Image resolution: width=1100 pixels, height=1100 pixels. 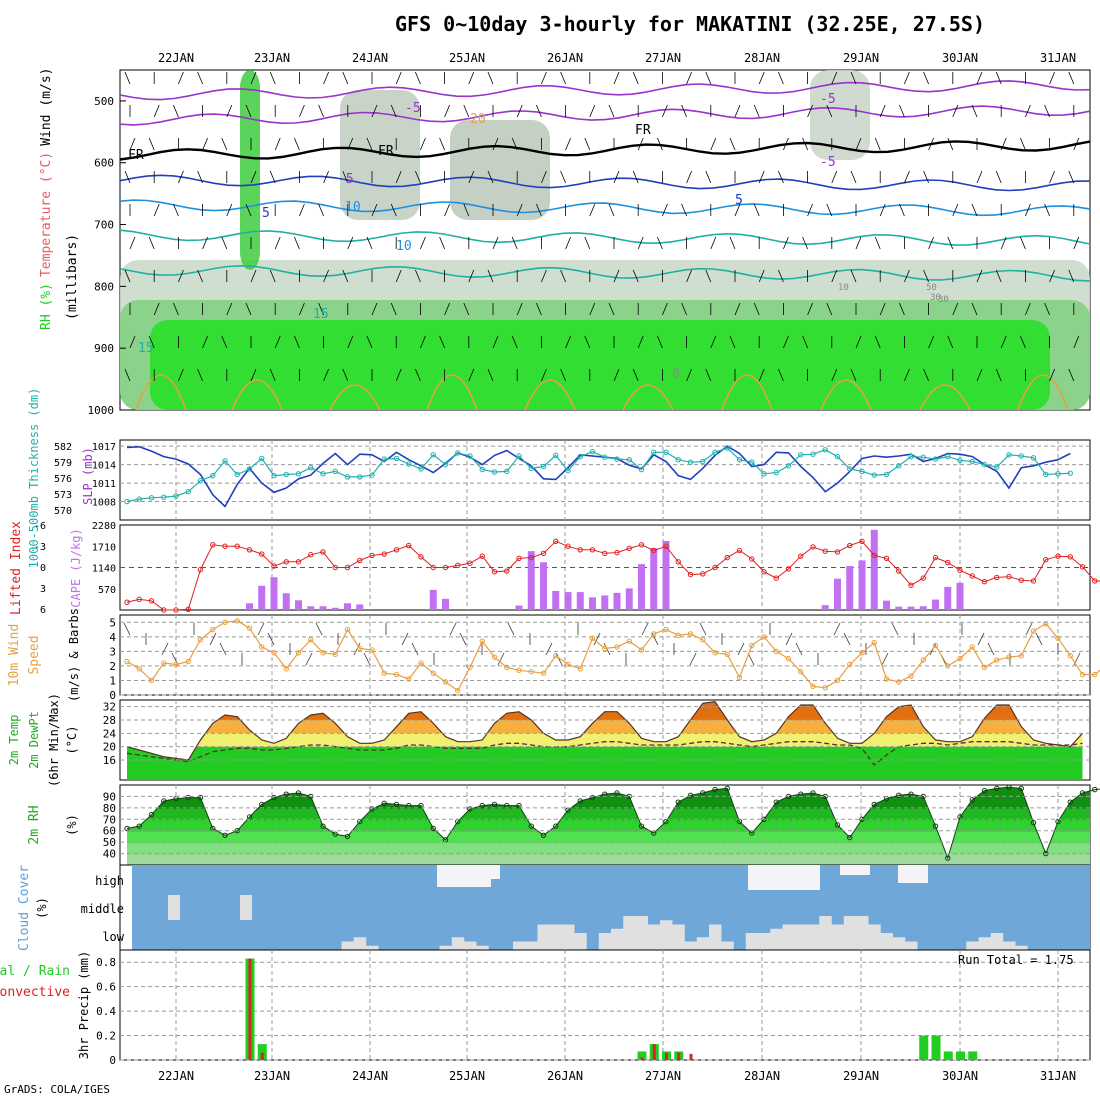 What do you see at coordinates (109, 808) in the screenshot?
I see `tick-label: 80` at bounding box center [109, 808].